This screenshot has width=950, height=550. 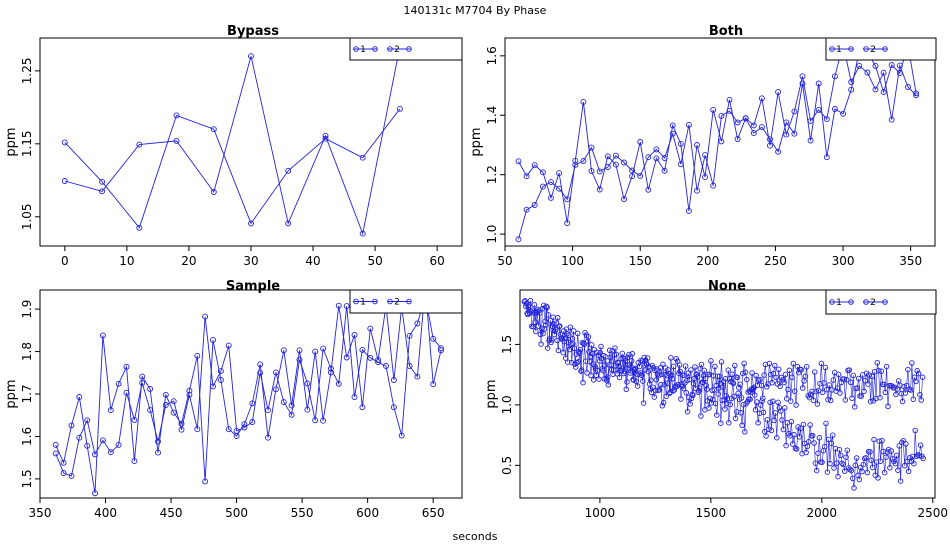 I want to click on legend-entry-label: 2, so click(x=397, y=50).